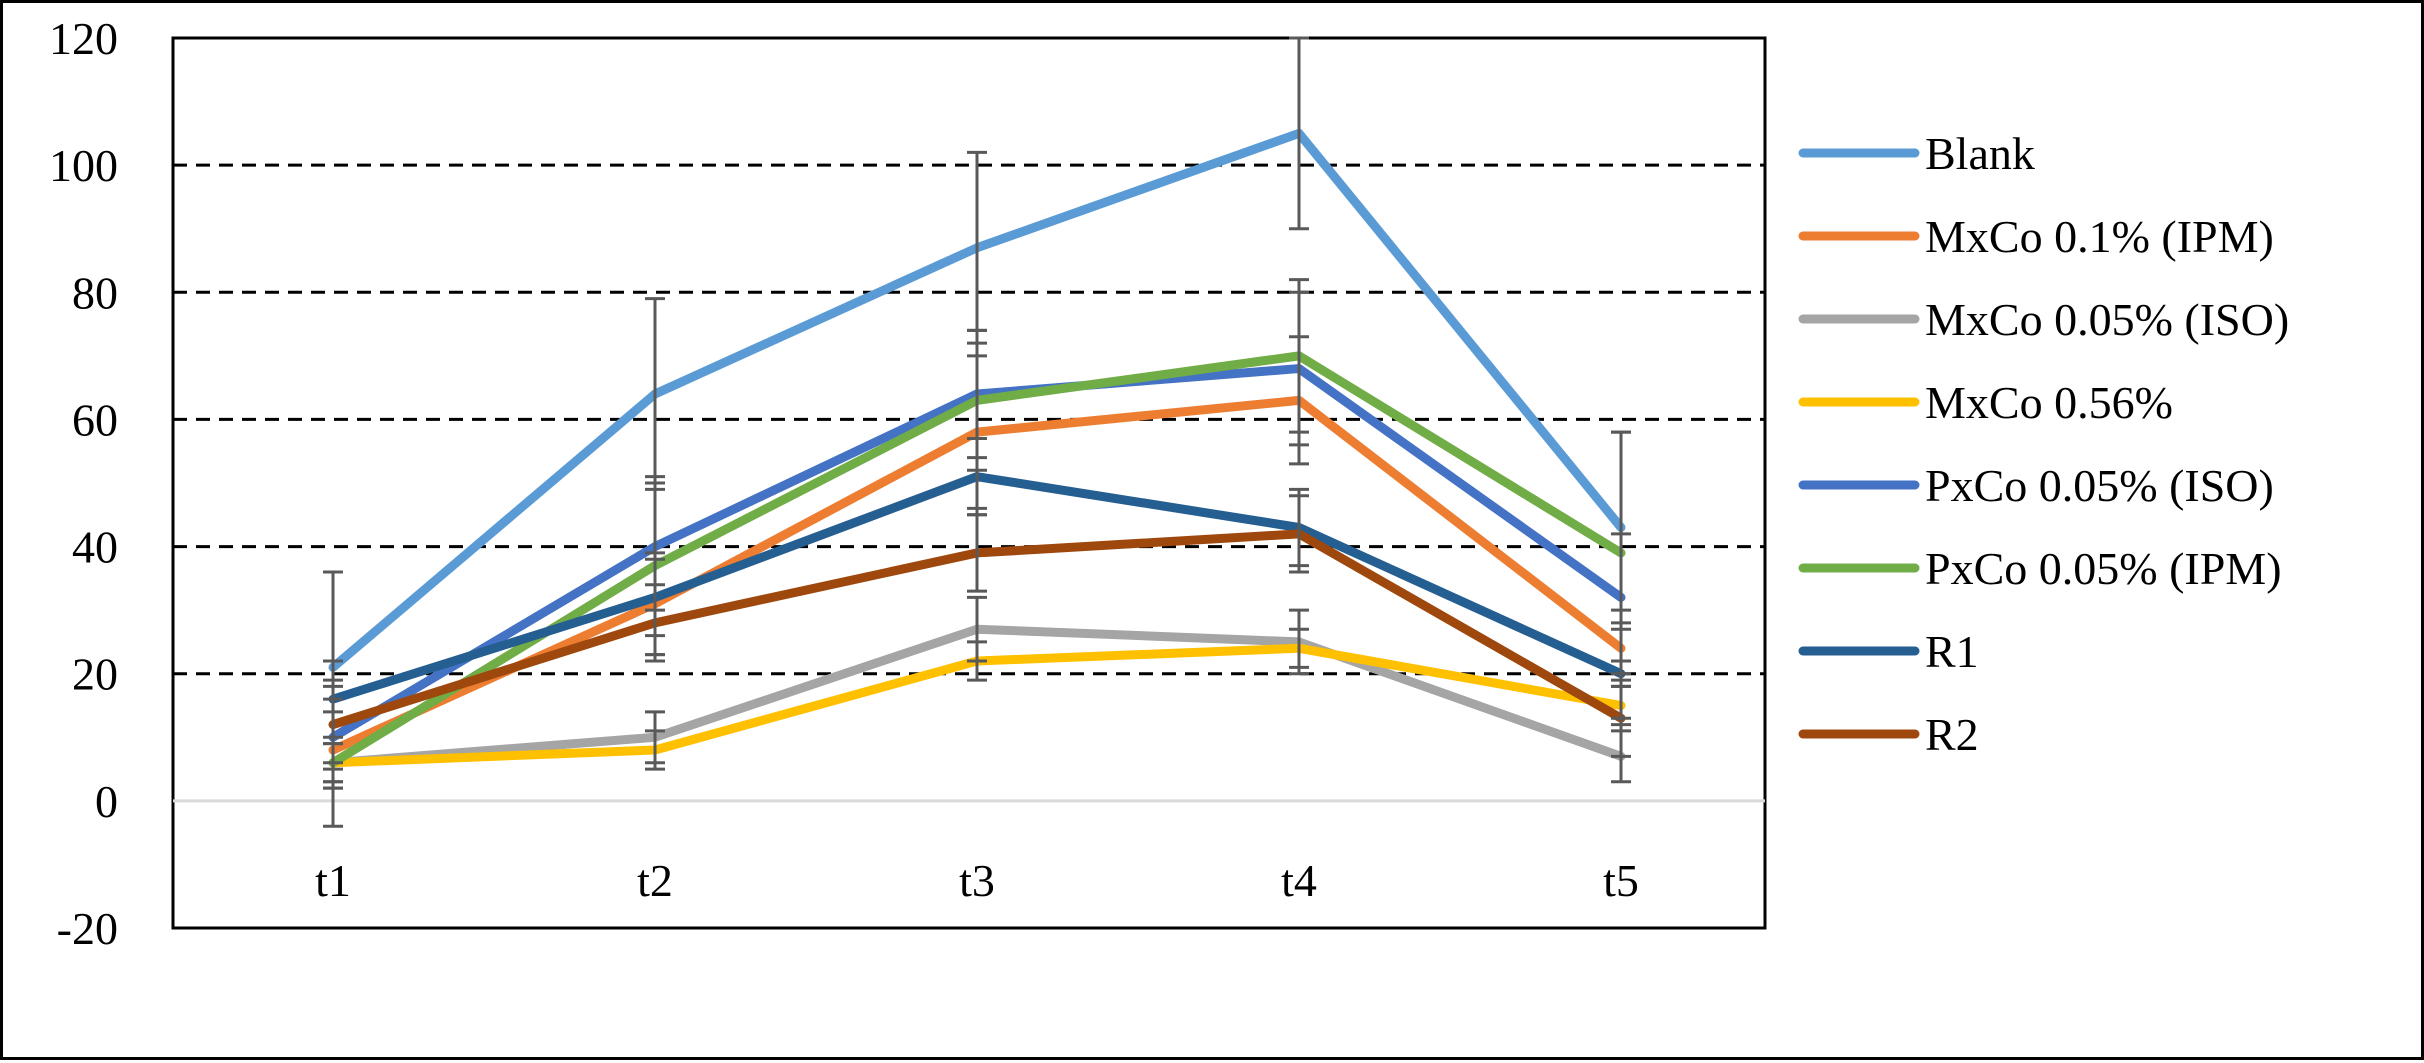  I want to click on legend-label: PxCo 0.05% (IPM), so click(2103, 568).